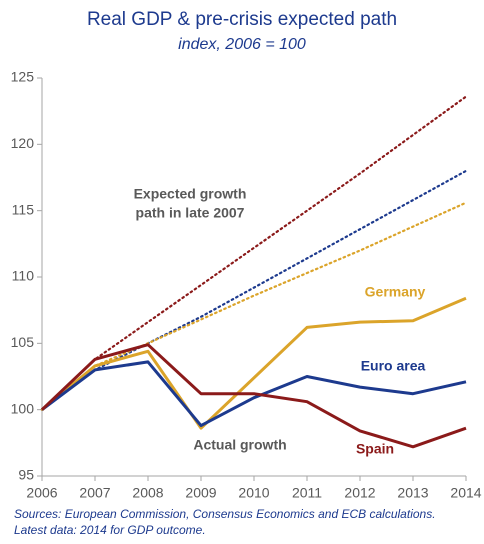 The image size is (484, 544). I want to click on annotation: path in late 2007, so click(190, 213).